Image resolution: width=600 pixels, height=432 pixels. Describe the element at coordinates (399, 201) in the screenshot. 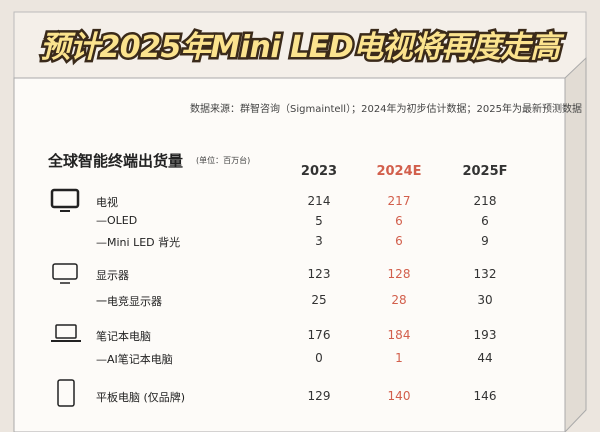

I see `cell: 217` at that location.